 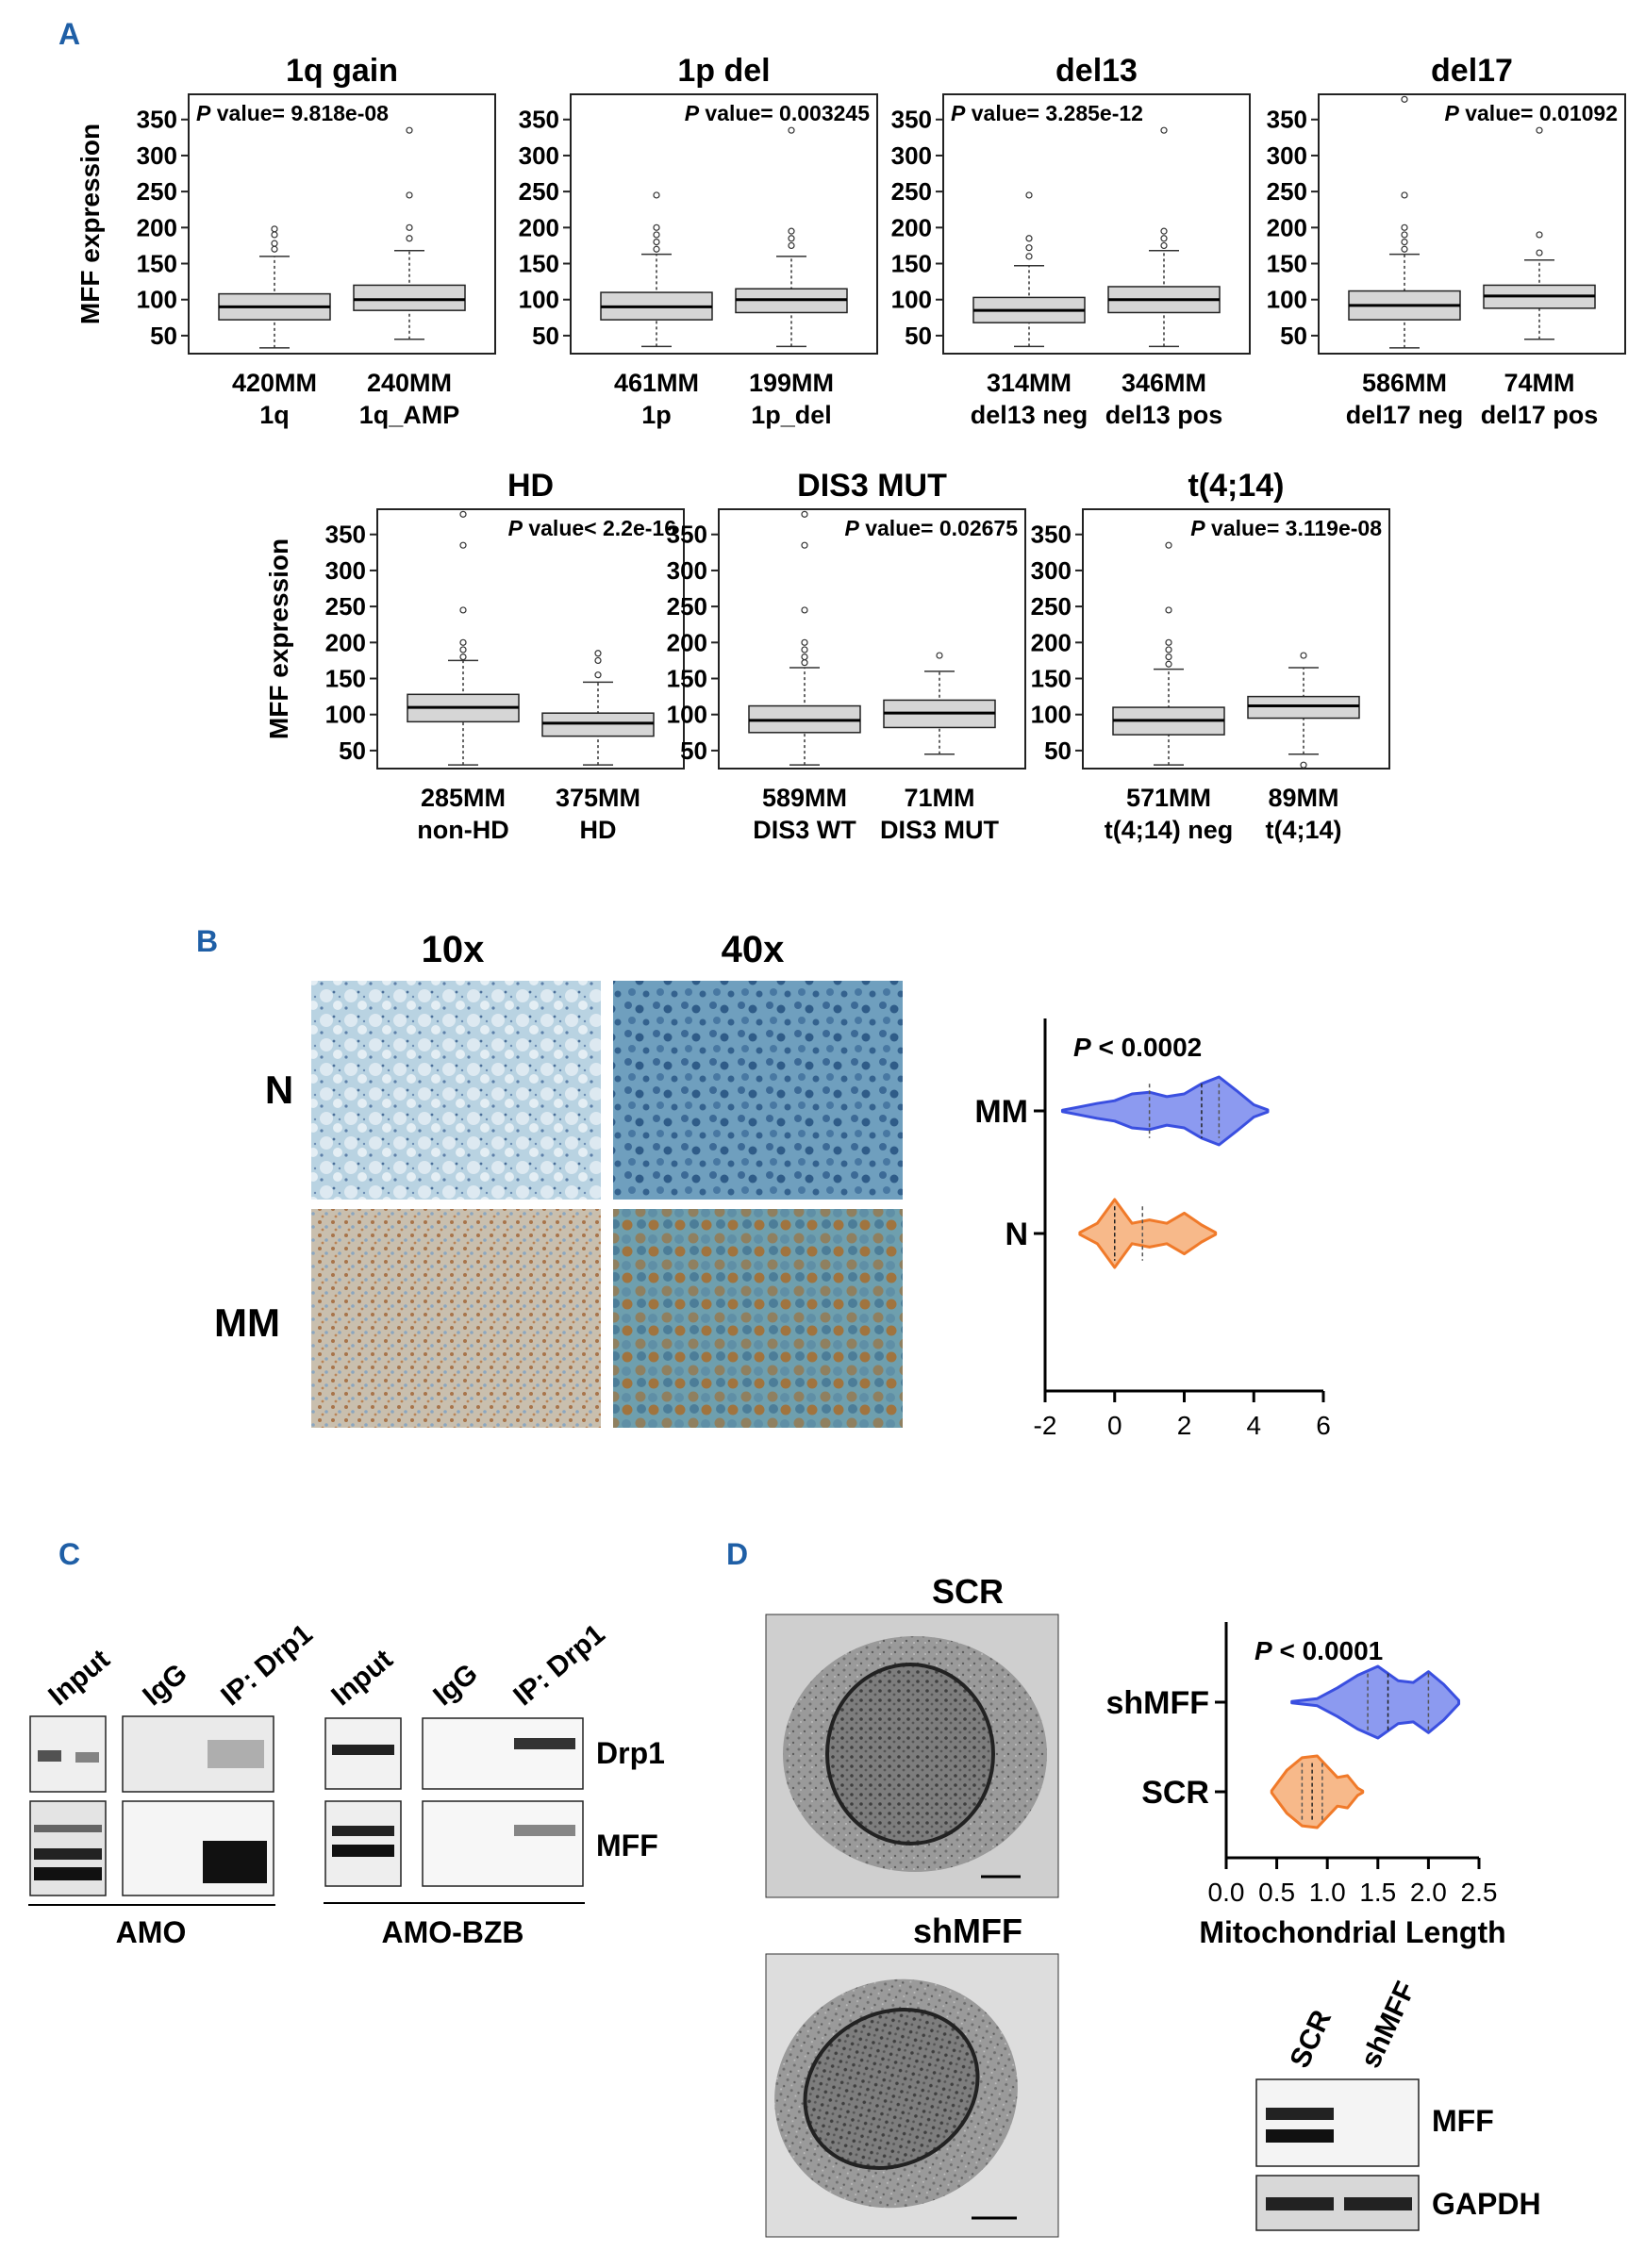 I want to click on group-label: del13 pos, so click(x=1164, y=415).